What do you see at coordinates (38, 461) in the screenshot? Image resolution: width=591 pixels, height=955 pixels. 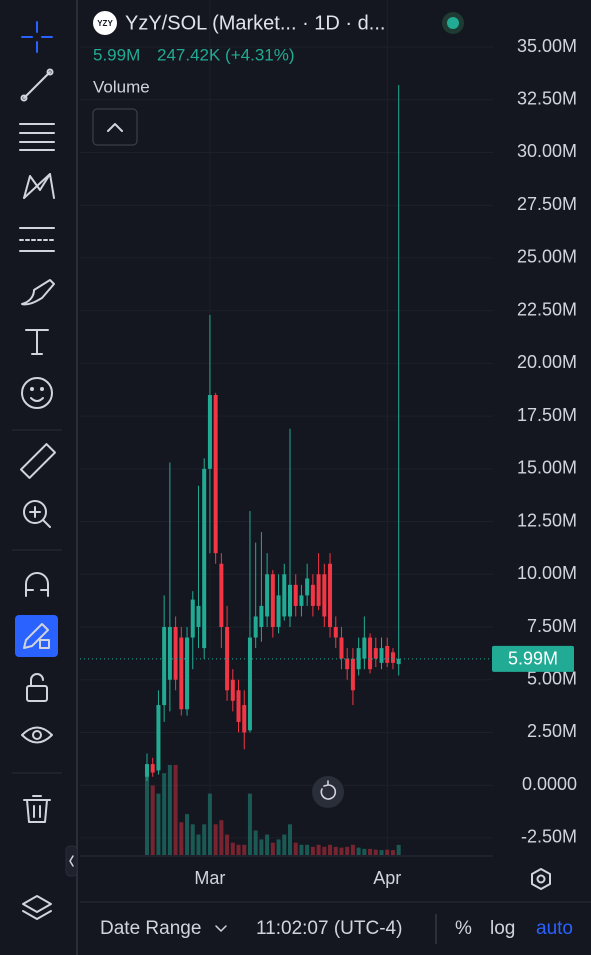 I see `ruler-tool` at bounding box center [38, 461].